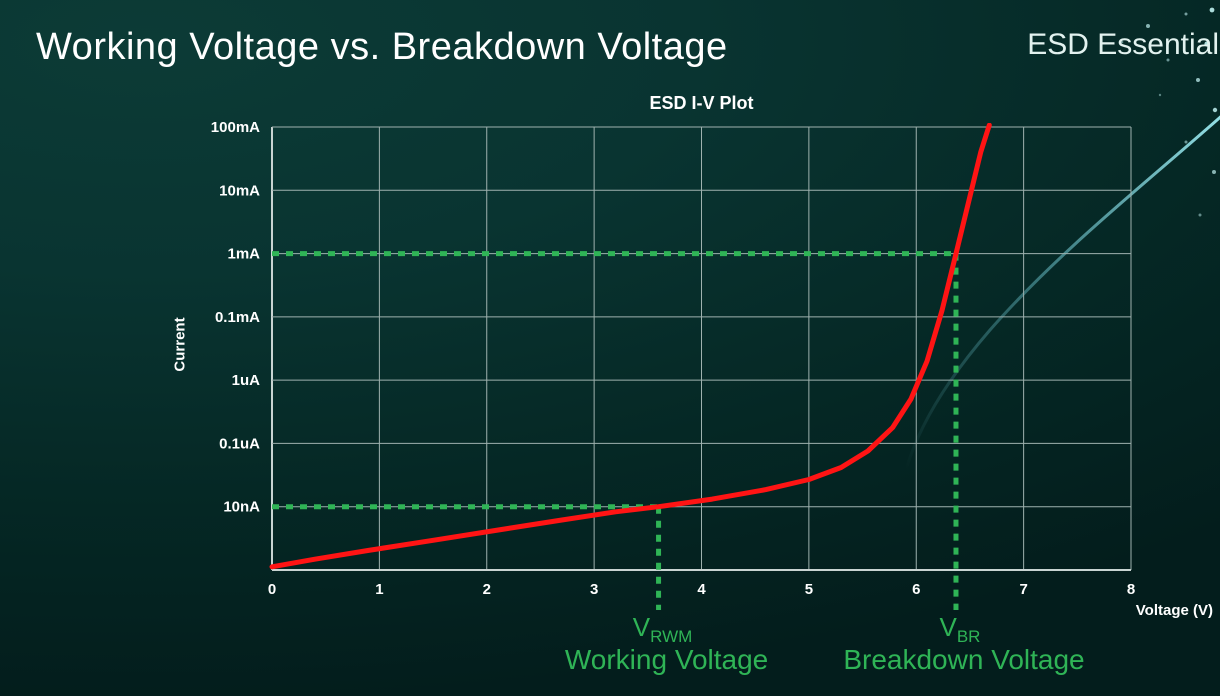 The width and height of the screenshot is (1220, 696). Describe the element at coordinates (239, 190) in the screenshot. I see `y-tick-label: 10mA` at that location.